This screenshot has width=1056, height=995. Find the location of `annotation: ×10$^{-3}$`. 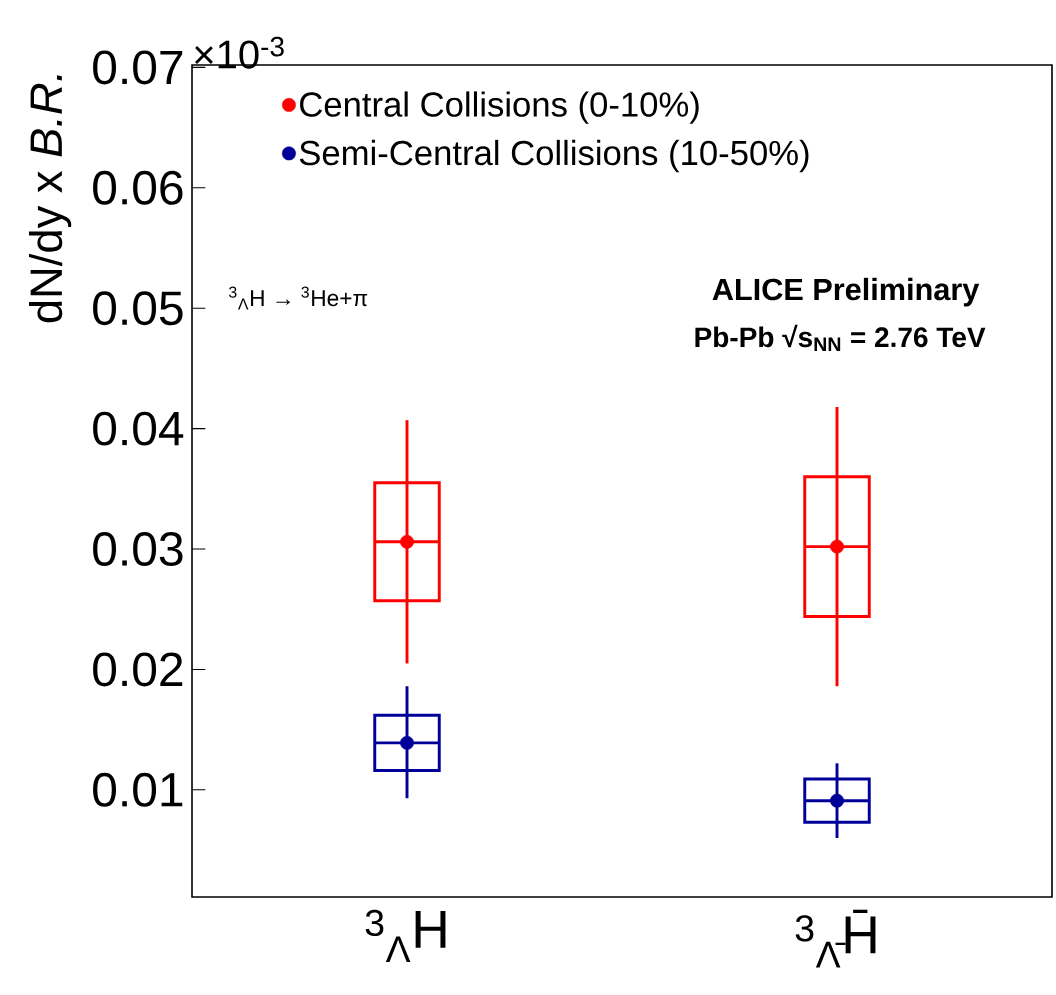

annotation: ×10$^{-3}$ is located at coordinates (239, 52).